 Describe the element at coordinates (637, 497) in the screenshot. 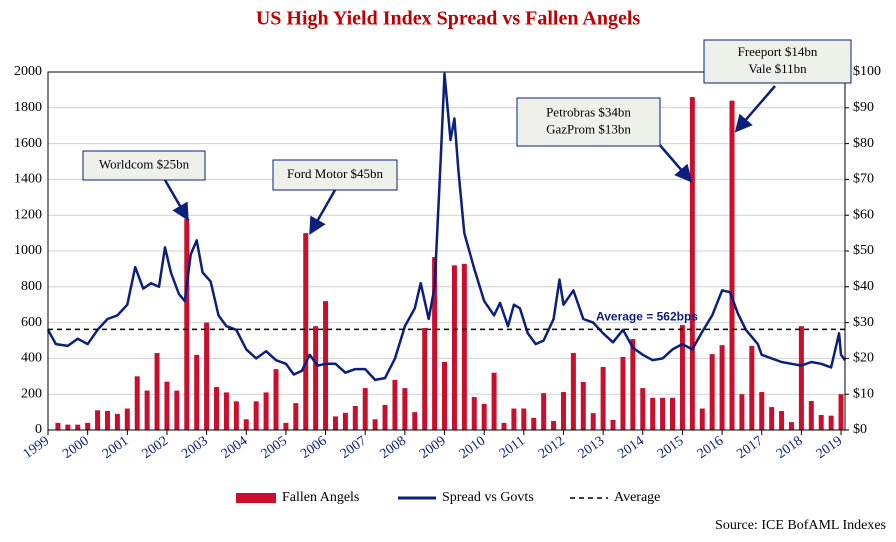

I see `legend-label: Average` at that location.